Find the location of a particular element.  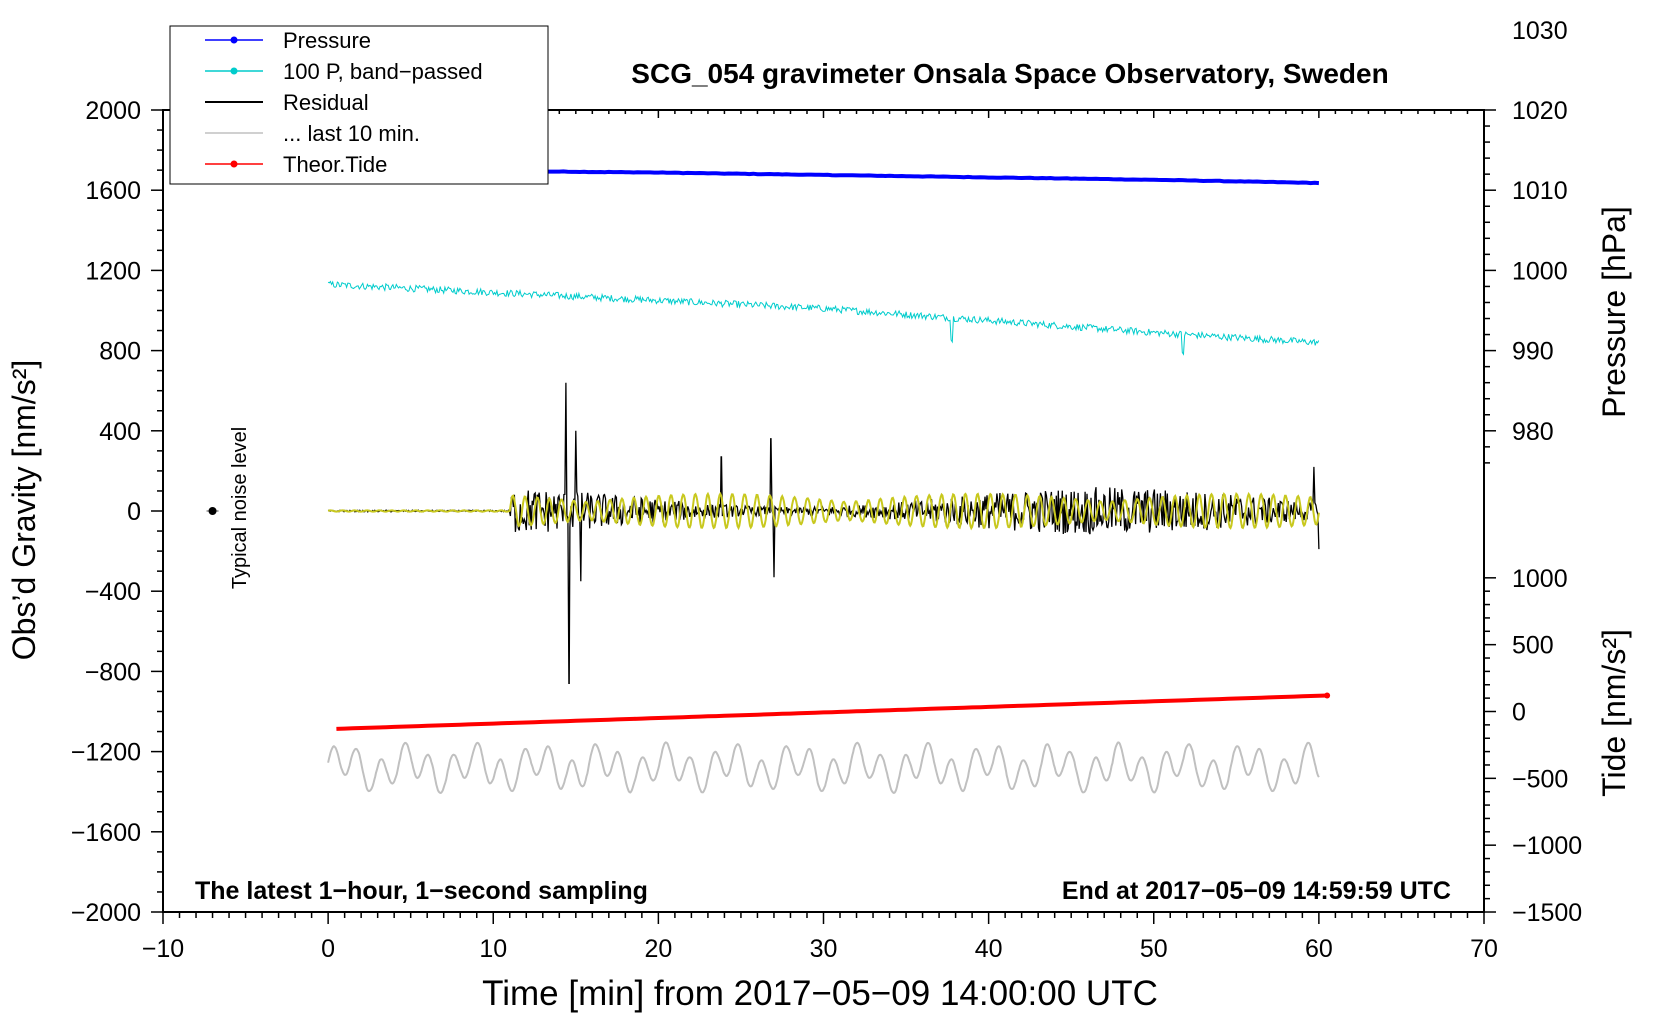

tide-end-point is located at coordinates (1327, 695).